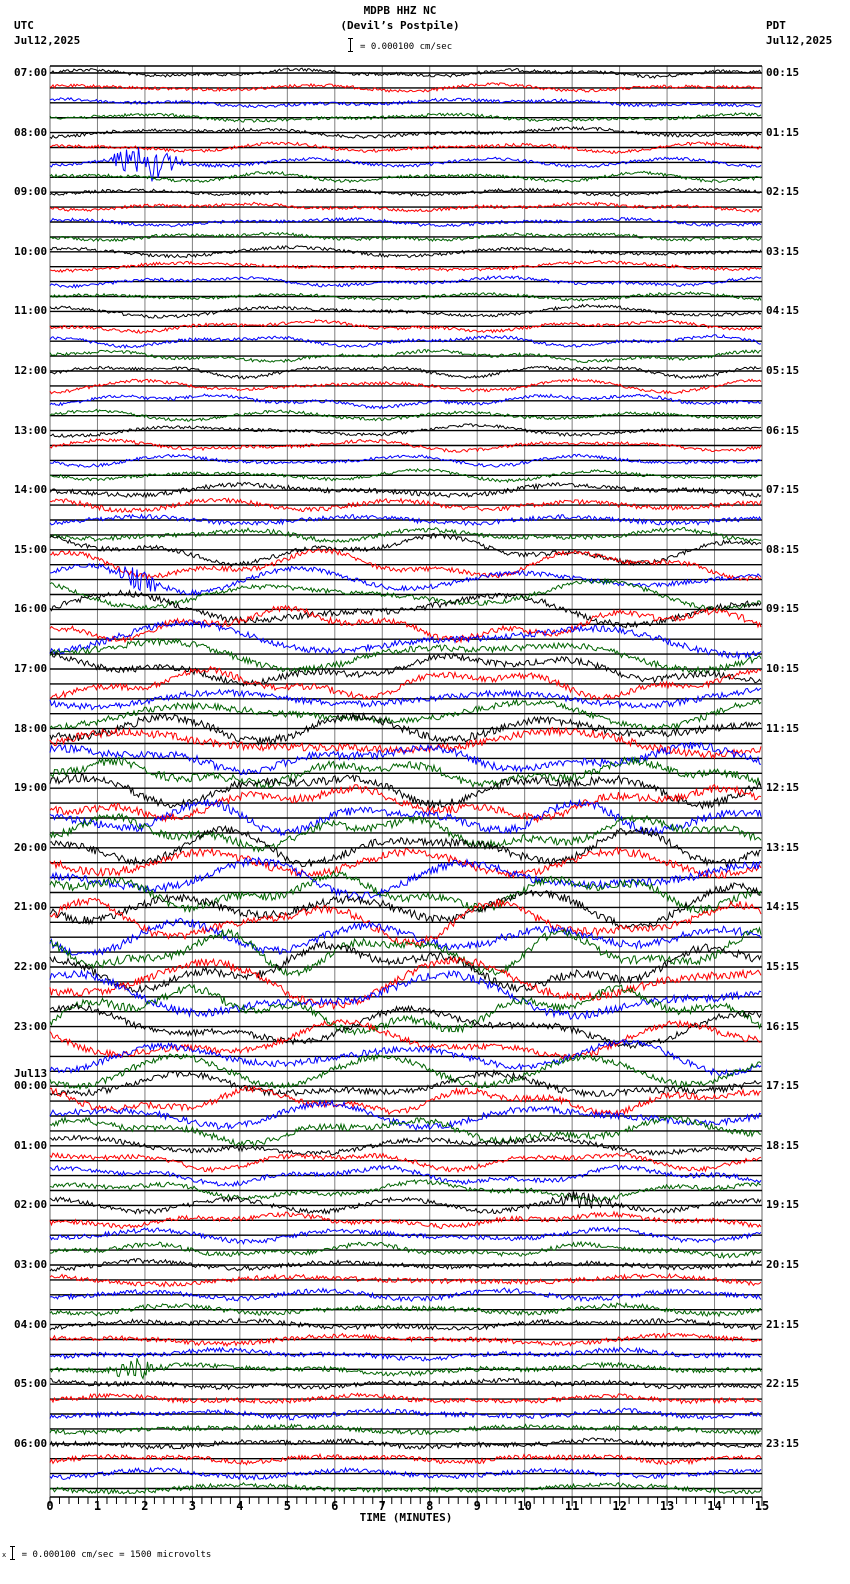 This screenshot has width=850, height=1584. I want to click on x-tick-label: 6, so click(335, 1506).